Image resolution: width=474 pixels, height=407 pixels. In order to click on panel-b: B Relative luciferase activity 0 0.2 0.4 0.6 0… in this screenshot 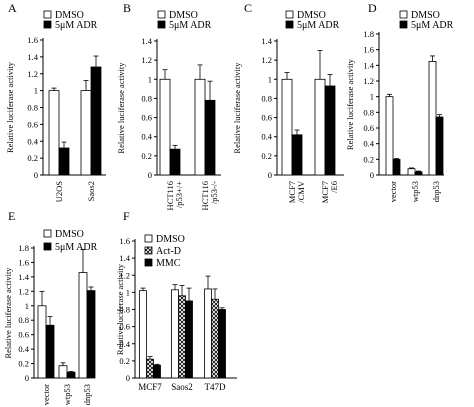, I will do `click(168, 105)`.